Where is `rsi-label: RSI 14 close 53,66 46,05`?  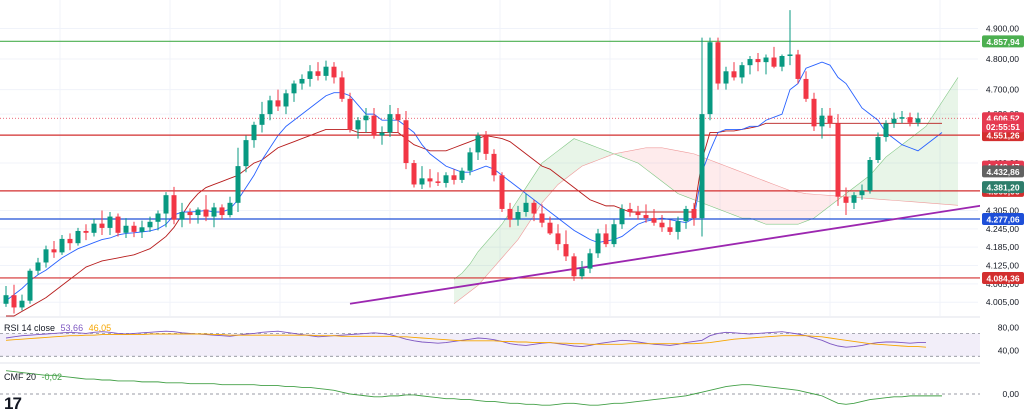
rsi-label: RSI 14 close 53,66 46,05 is located at coordinates (57, 328).